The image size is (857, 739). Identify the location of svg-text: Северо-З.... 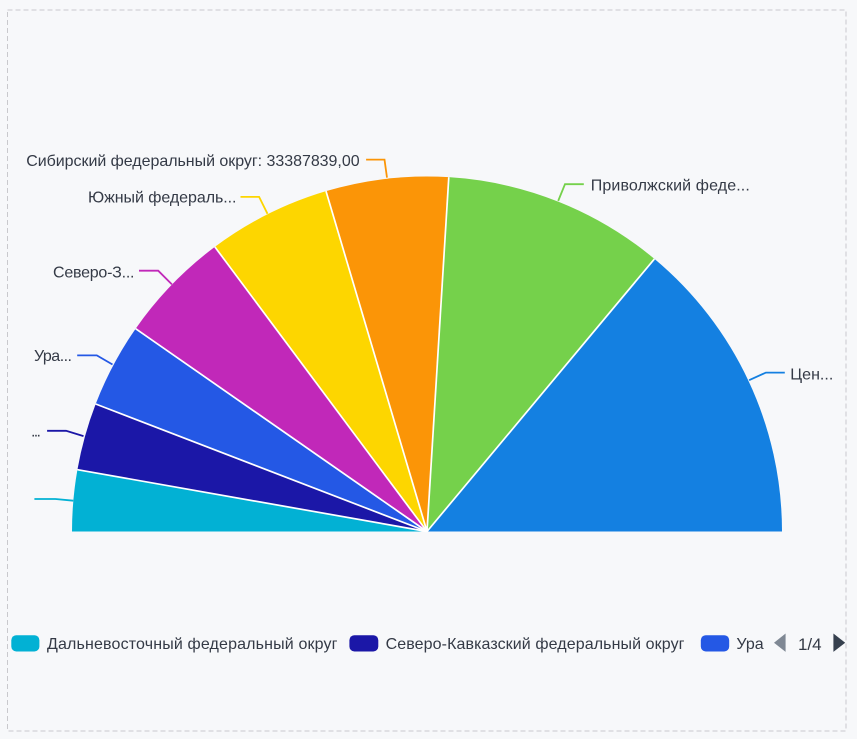
(94, 272).